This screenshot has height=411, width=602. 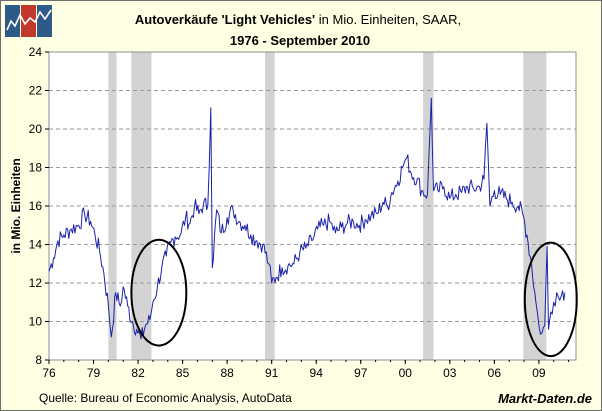 What do you see at coordinates (94, 373) in the screenshot?
I see `x-tick-label-79: 79` at bounding box center [94, 373].